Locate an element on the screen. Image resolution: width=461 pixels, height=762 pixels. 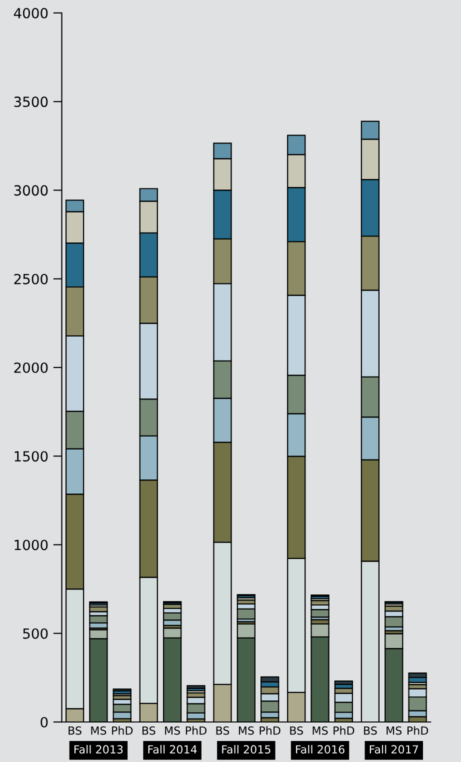
y-tick-label: 1000 is located at coordinates (31, 545).